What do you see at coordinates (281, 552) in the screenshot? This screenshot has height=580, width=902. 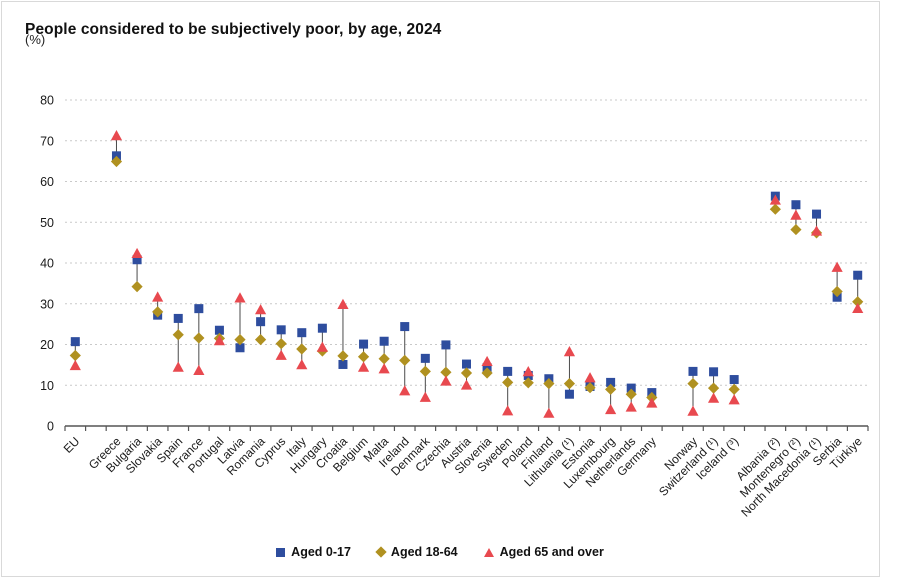 I see `square-marker-icon` at bounding box center [281, 552].